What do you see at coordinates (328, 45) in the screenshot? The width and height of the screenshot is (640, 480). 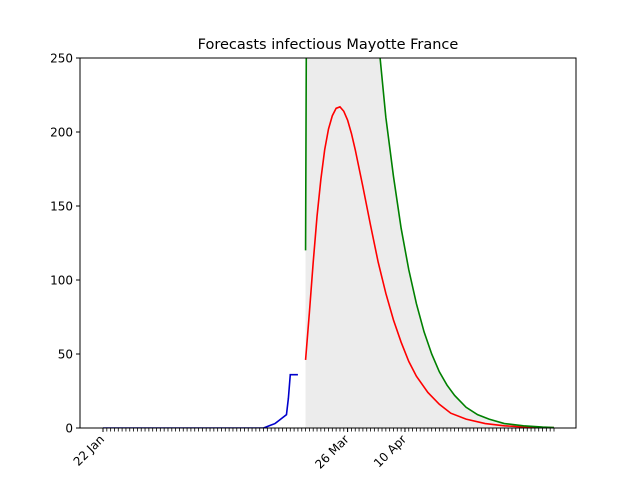 I see `chart-title: Forecasts infectious Mayotte France` at bounding box center [328, 45].